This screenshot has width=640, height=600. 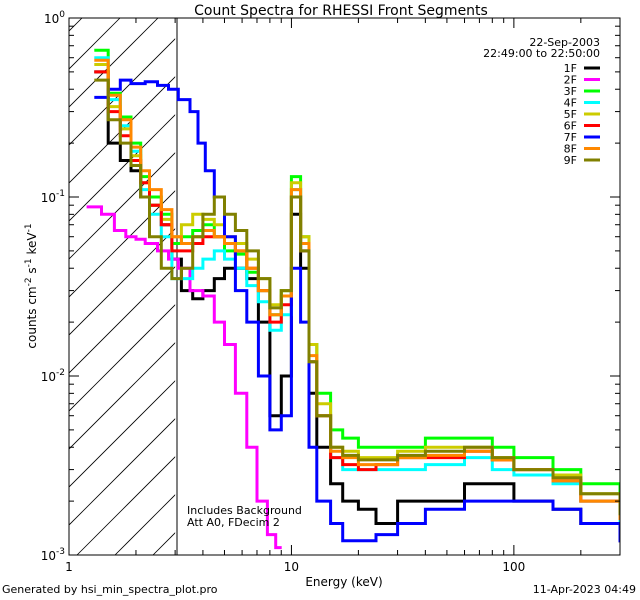 I want to click on legend-label-3F: 3F, so click(x=570, y=91).